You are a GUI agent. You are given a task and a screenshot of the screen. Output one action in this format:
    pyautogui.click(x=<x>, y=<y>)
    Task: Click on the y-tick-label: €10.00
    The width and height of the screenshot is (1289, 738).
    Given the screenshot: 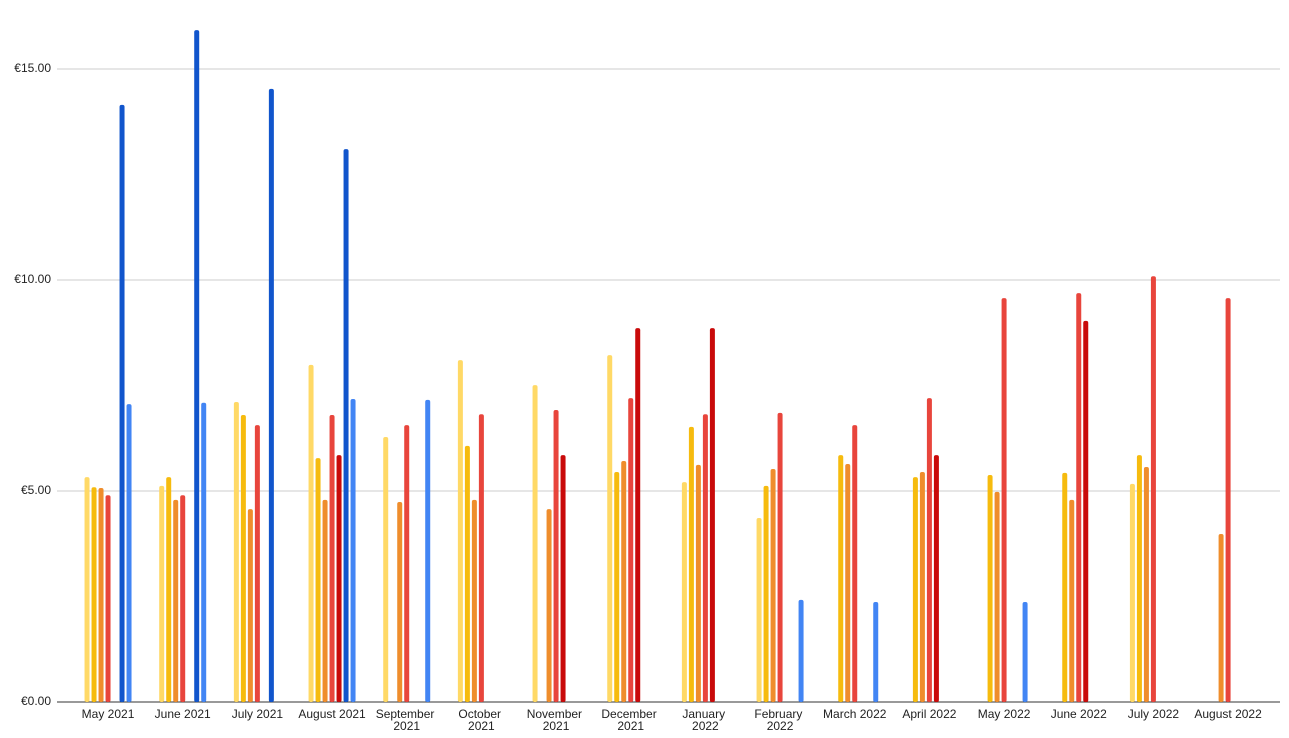 What is the action you would take?
    pyautogui.click(x=32, y=279)
    